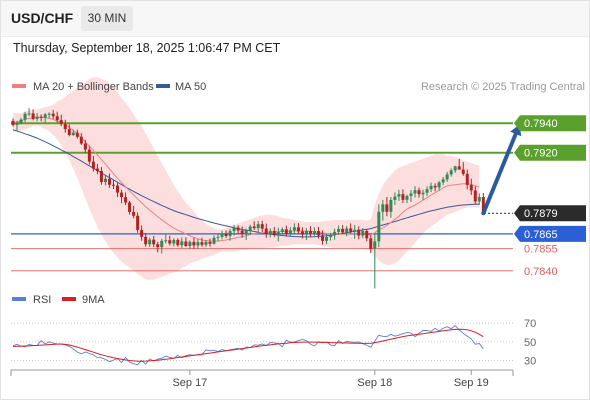  What do you see at coordinates (541, 272) in the screenshot?
I see `level-label-0.7840: 0.7840` at bounding box center [541, 272].